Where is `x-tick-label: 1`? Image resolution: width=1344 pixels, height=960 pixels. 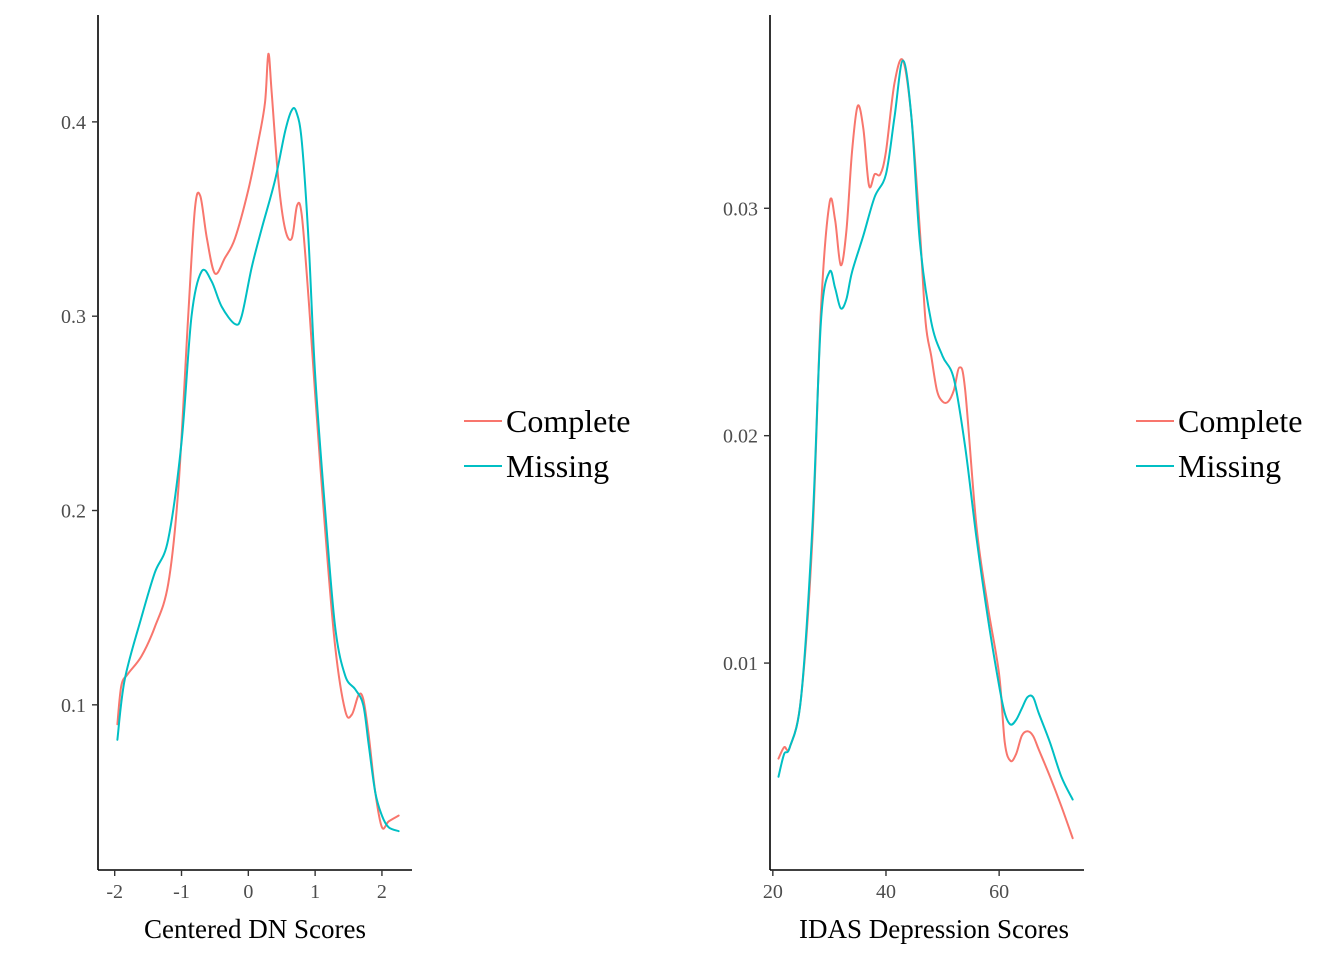 x-tick-label: 1 is located at coordinates (315, 892).